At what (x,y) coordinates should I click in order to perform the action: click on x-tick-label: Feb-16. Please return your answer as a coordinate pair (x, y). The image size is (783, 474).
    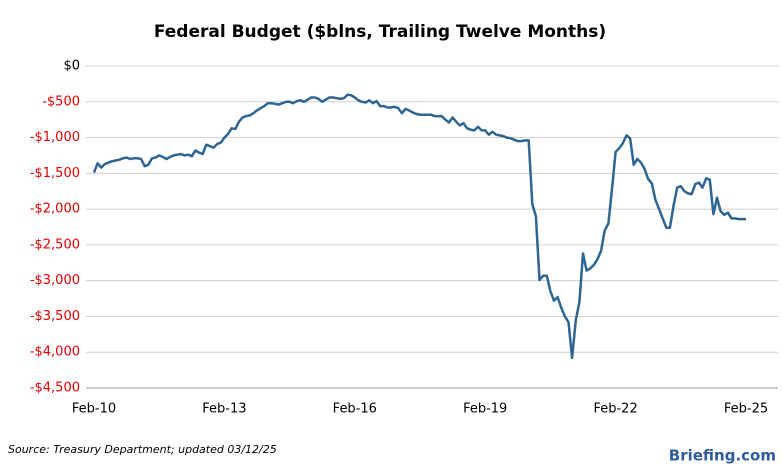
    Looking at the image, I should click on (355, 409).